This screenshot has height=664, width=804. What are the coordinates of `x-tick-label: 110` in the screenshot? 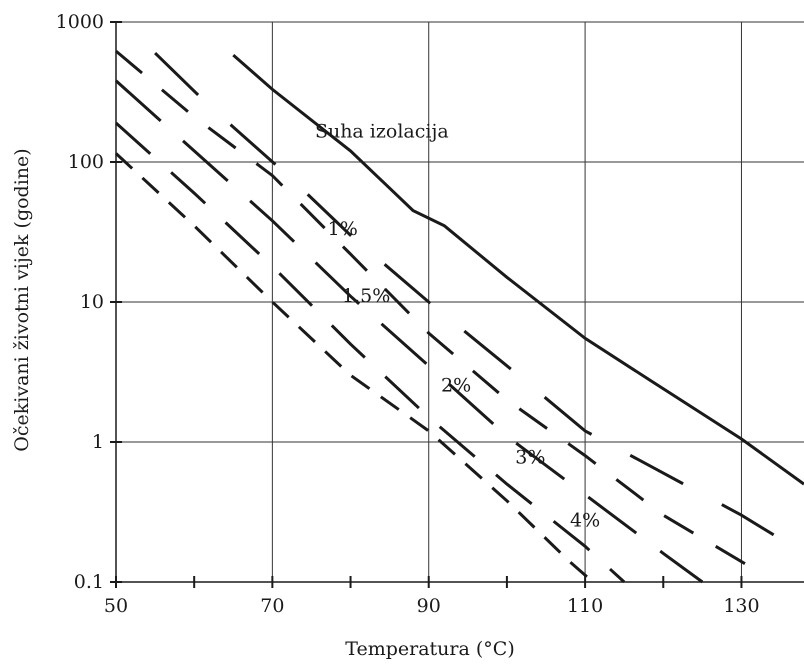 It's located at (585, 606).